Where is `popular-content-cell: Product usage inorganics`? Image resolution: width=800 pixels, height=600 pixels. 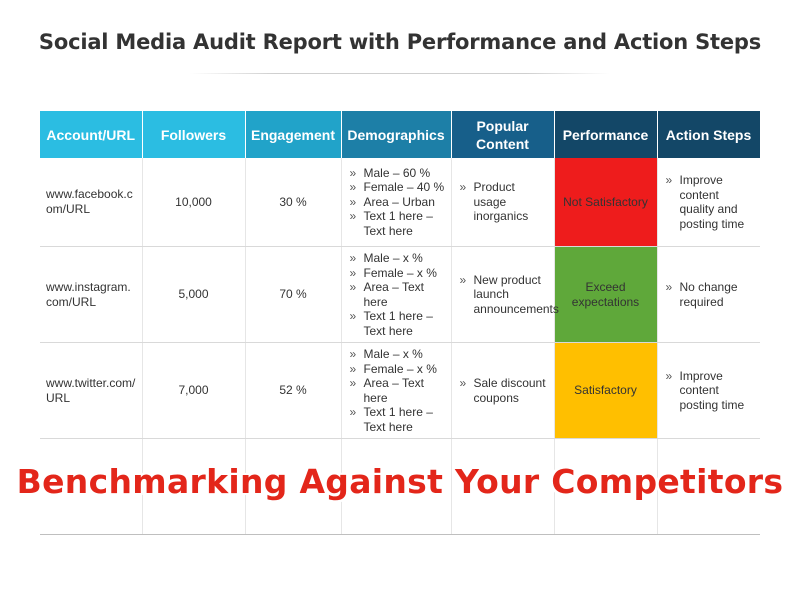 popular-content-cell: Product usage inorganics is located at coordinates (503, 202).